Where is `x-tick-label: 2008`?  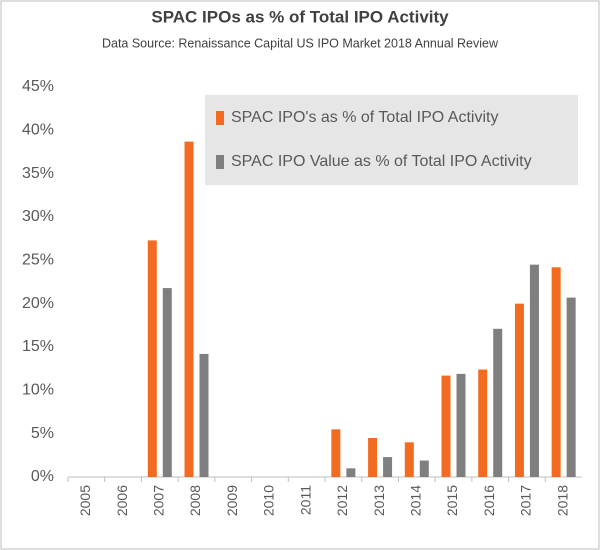
x-tick-label: 2008 is located at coordinates (195, 500).